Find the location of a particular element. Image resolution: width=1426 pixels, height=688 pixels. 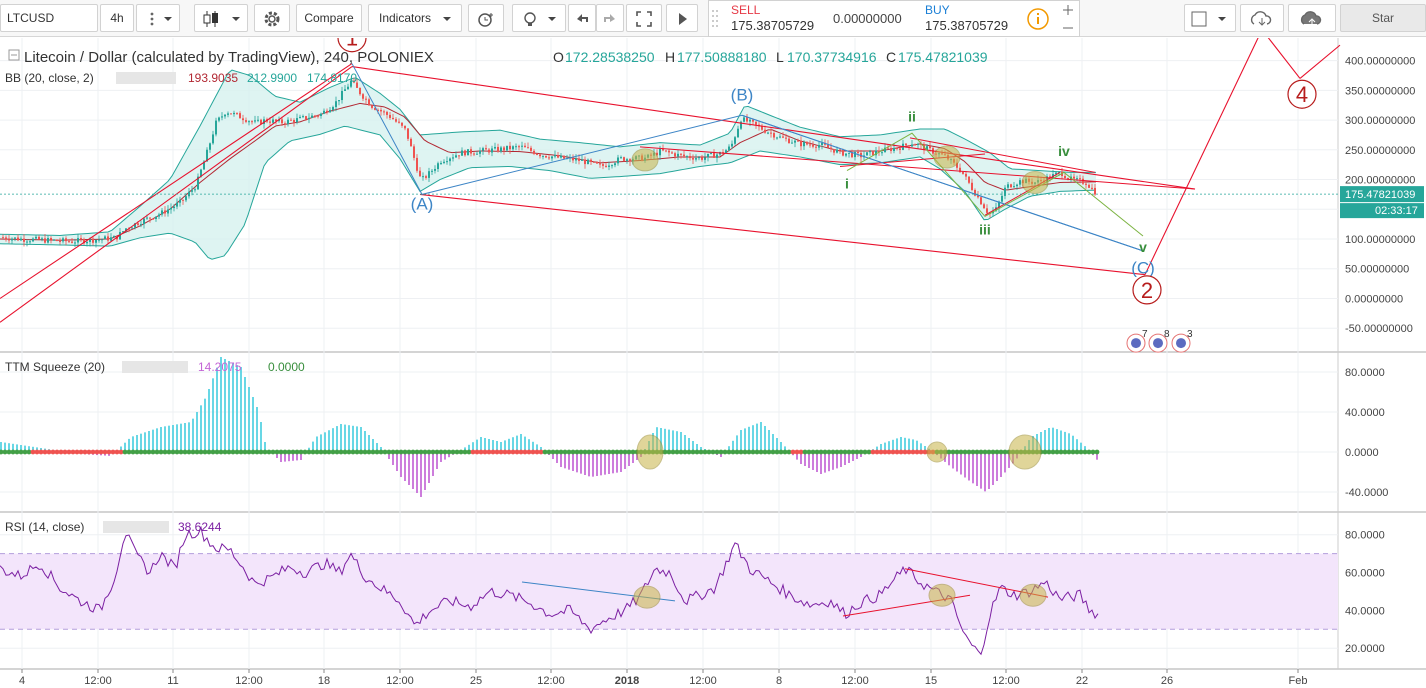

event-flag: 8 is located at coordinates (1159, 341).